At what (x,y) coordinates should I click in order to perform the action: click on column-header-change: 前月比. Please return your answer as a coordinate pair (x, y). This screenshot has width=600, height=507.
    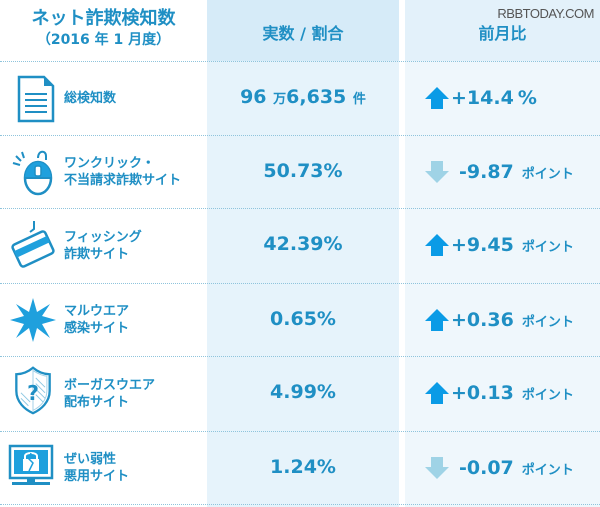
    Looking at the image, I should click on (502, 33).